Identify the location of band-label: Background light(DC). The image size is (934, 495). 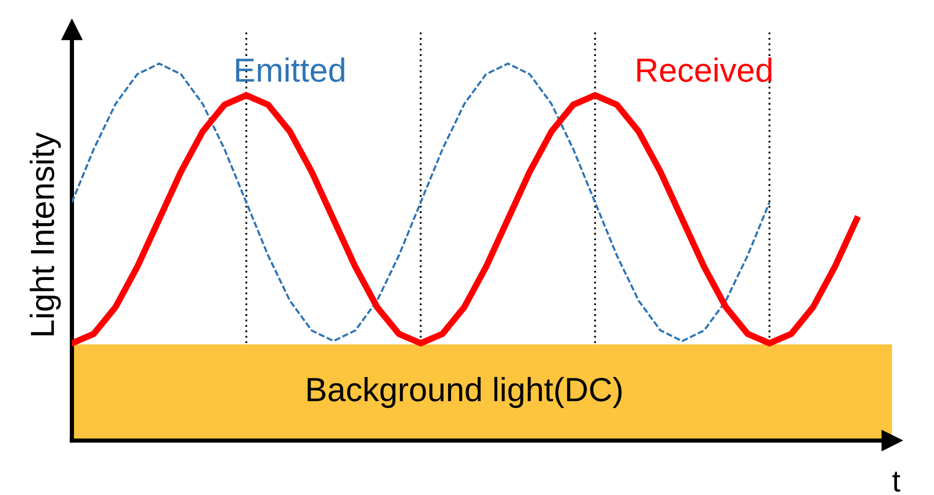
(465, 392).